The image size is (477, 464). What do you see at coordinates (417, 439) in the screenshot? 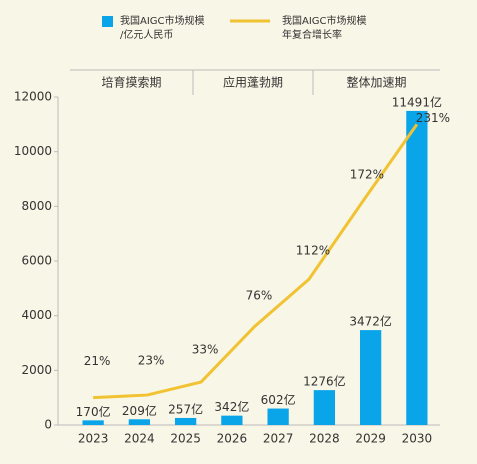
I see `x-tick-label: 2030` at bounding box center [417, 439].